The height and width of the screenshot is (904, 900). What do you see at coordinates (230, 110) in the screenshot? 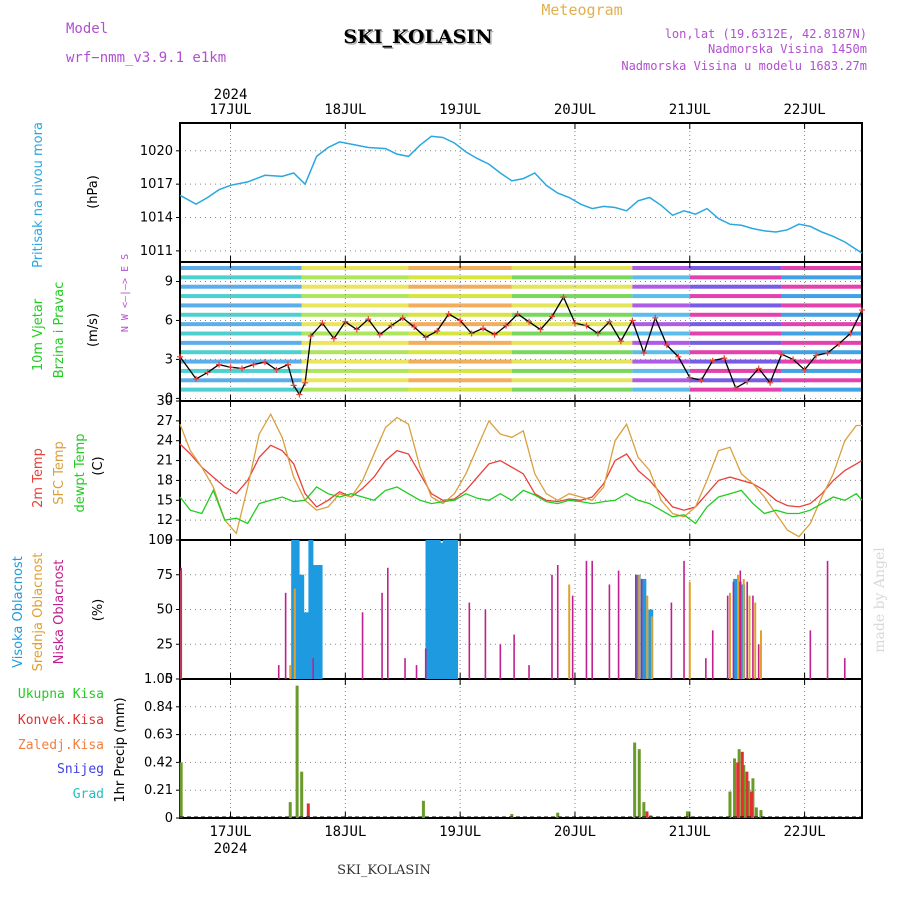
I see `date-label-top: 17JUL` at bounding box center [230, 110].